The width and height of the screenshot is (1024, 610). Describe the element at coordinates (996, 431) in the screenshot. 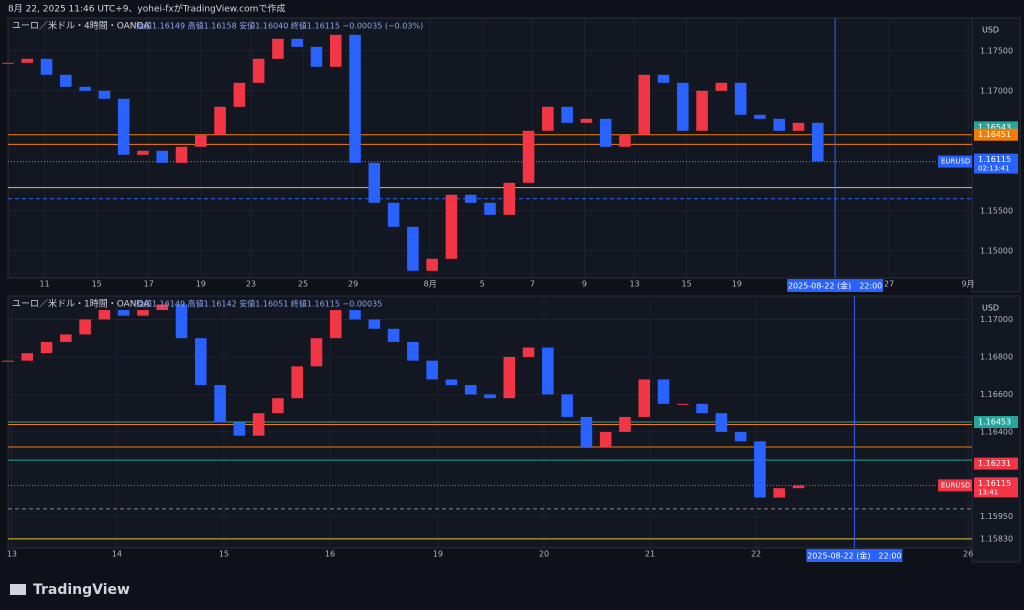

I see `y-tick-label: 1.16400` at that location.